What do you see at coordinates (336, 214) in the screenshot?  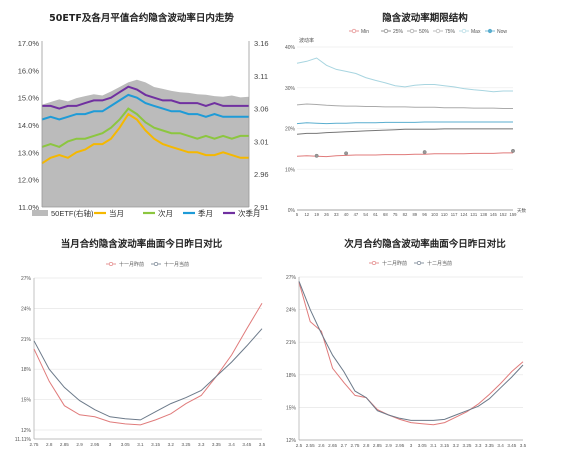 I see `x-tick-label: 33` at bounding box center [336, 214].